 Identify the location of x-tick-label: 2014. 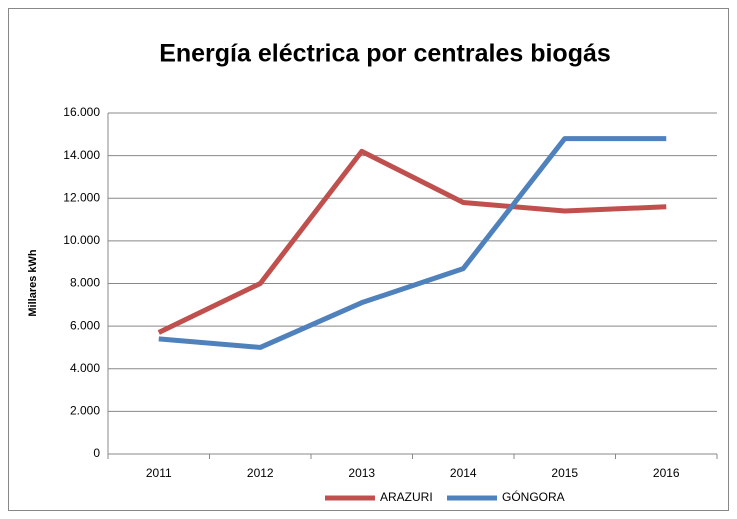
(463, 473).